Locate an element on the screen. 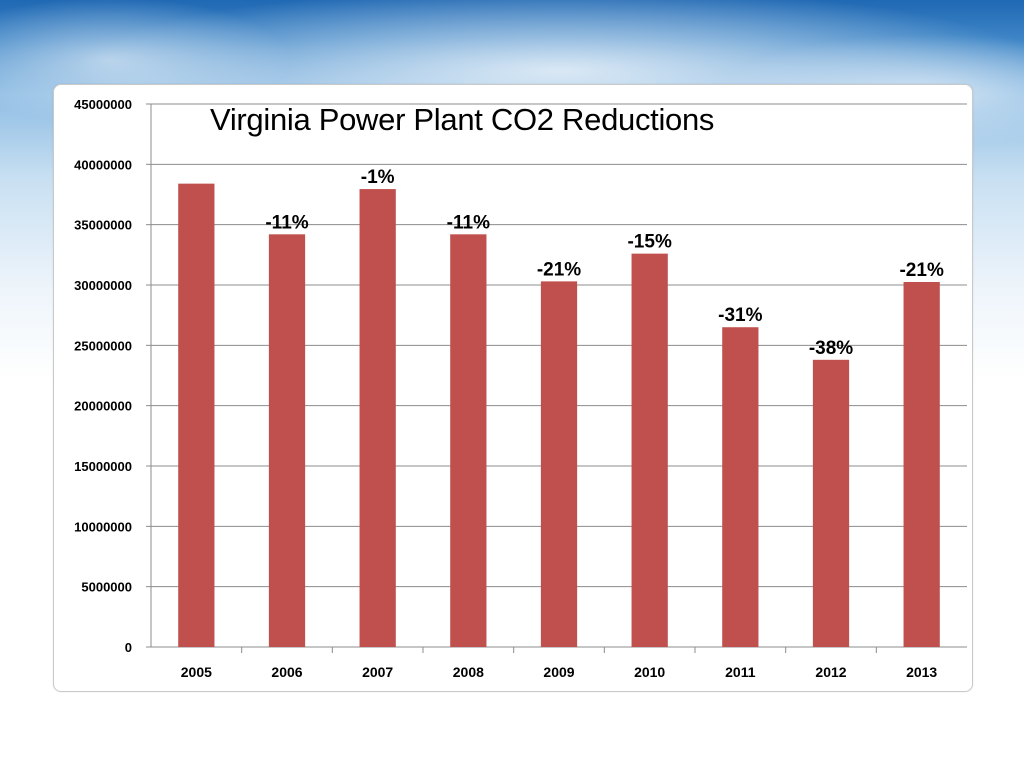  x-tick-label: 2007 is located at coordinates (377, 672).